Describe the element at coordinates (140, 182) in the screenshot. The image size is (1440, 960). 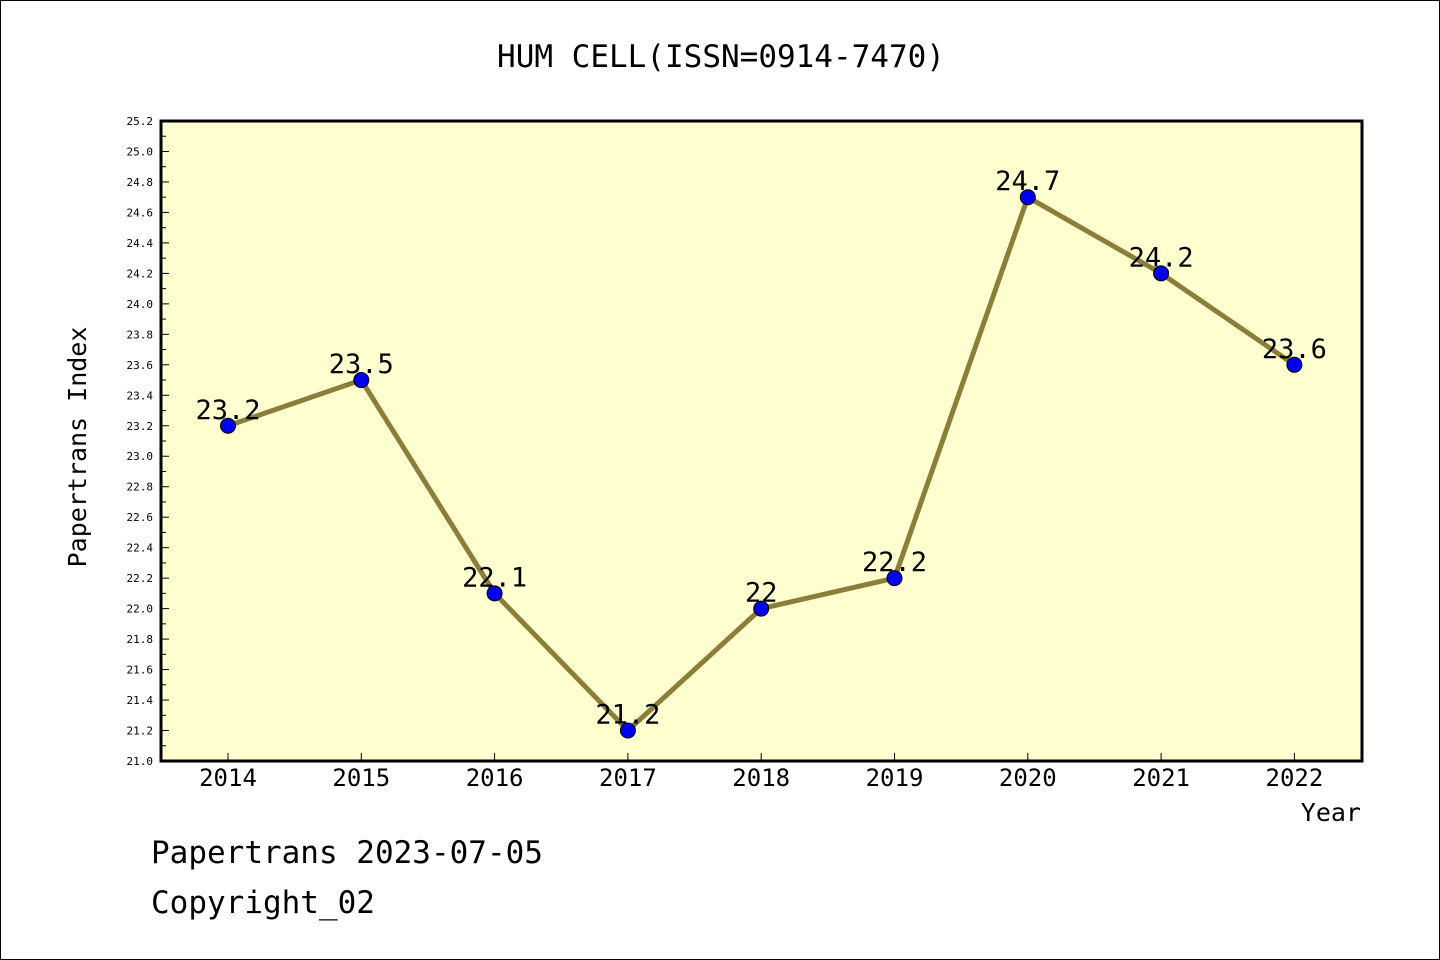
I see `y-tick-label: 24.8` at that location.